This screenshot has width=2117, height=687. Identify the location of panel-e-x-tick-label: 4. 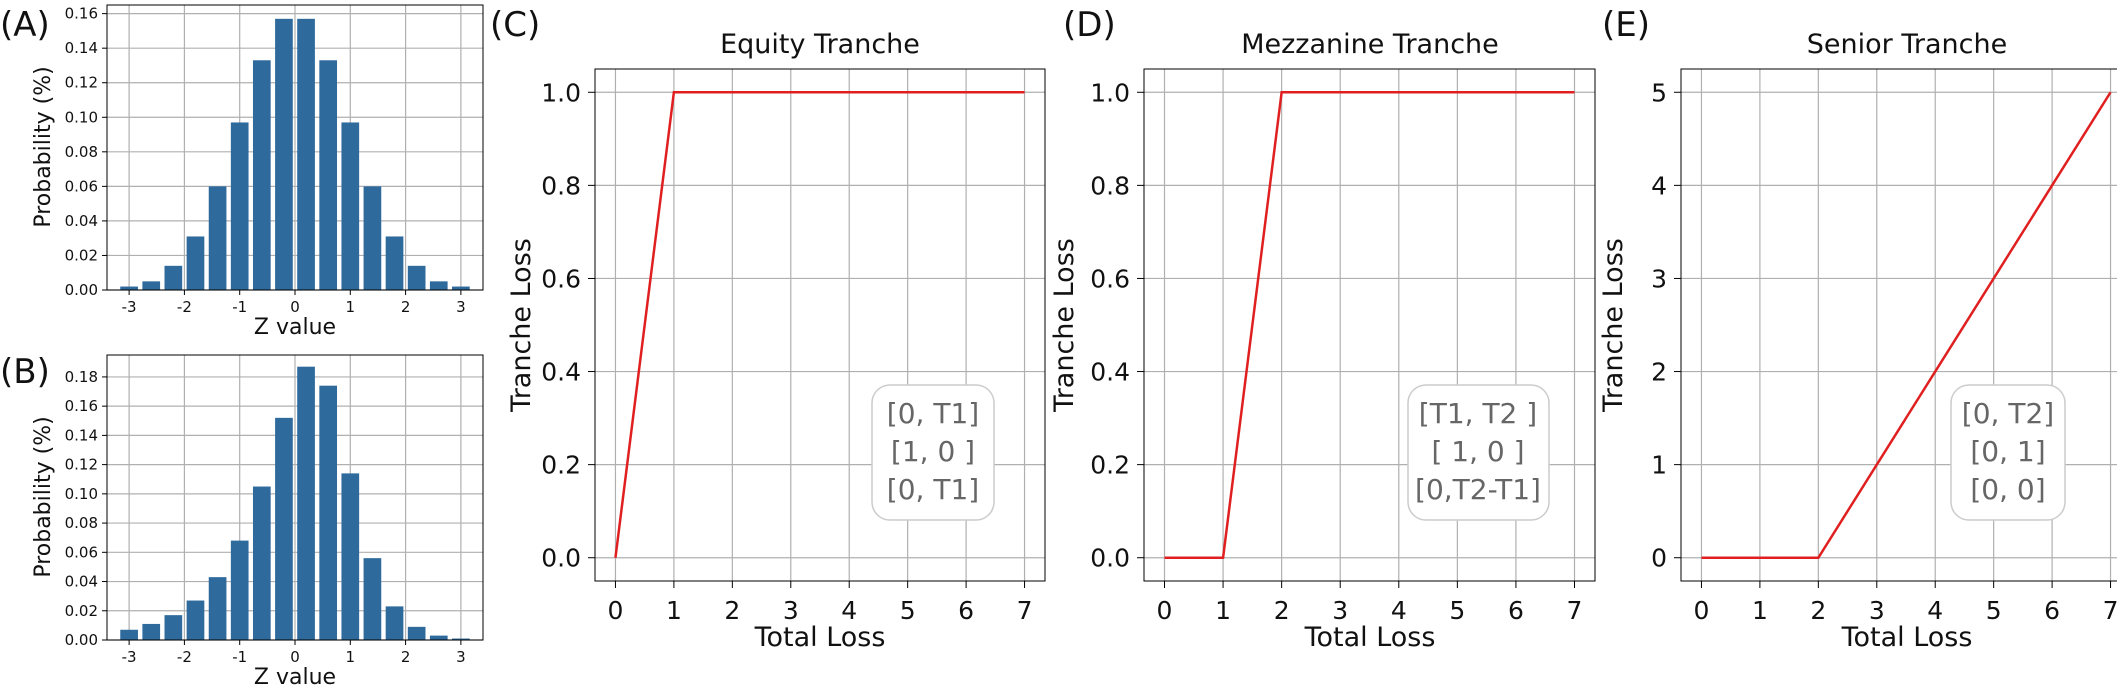
(1935, 610).